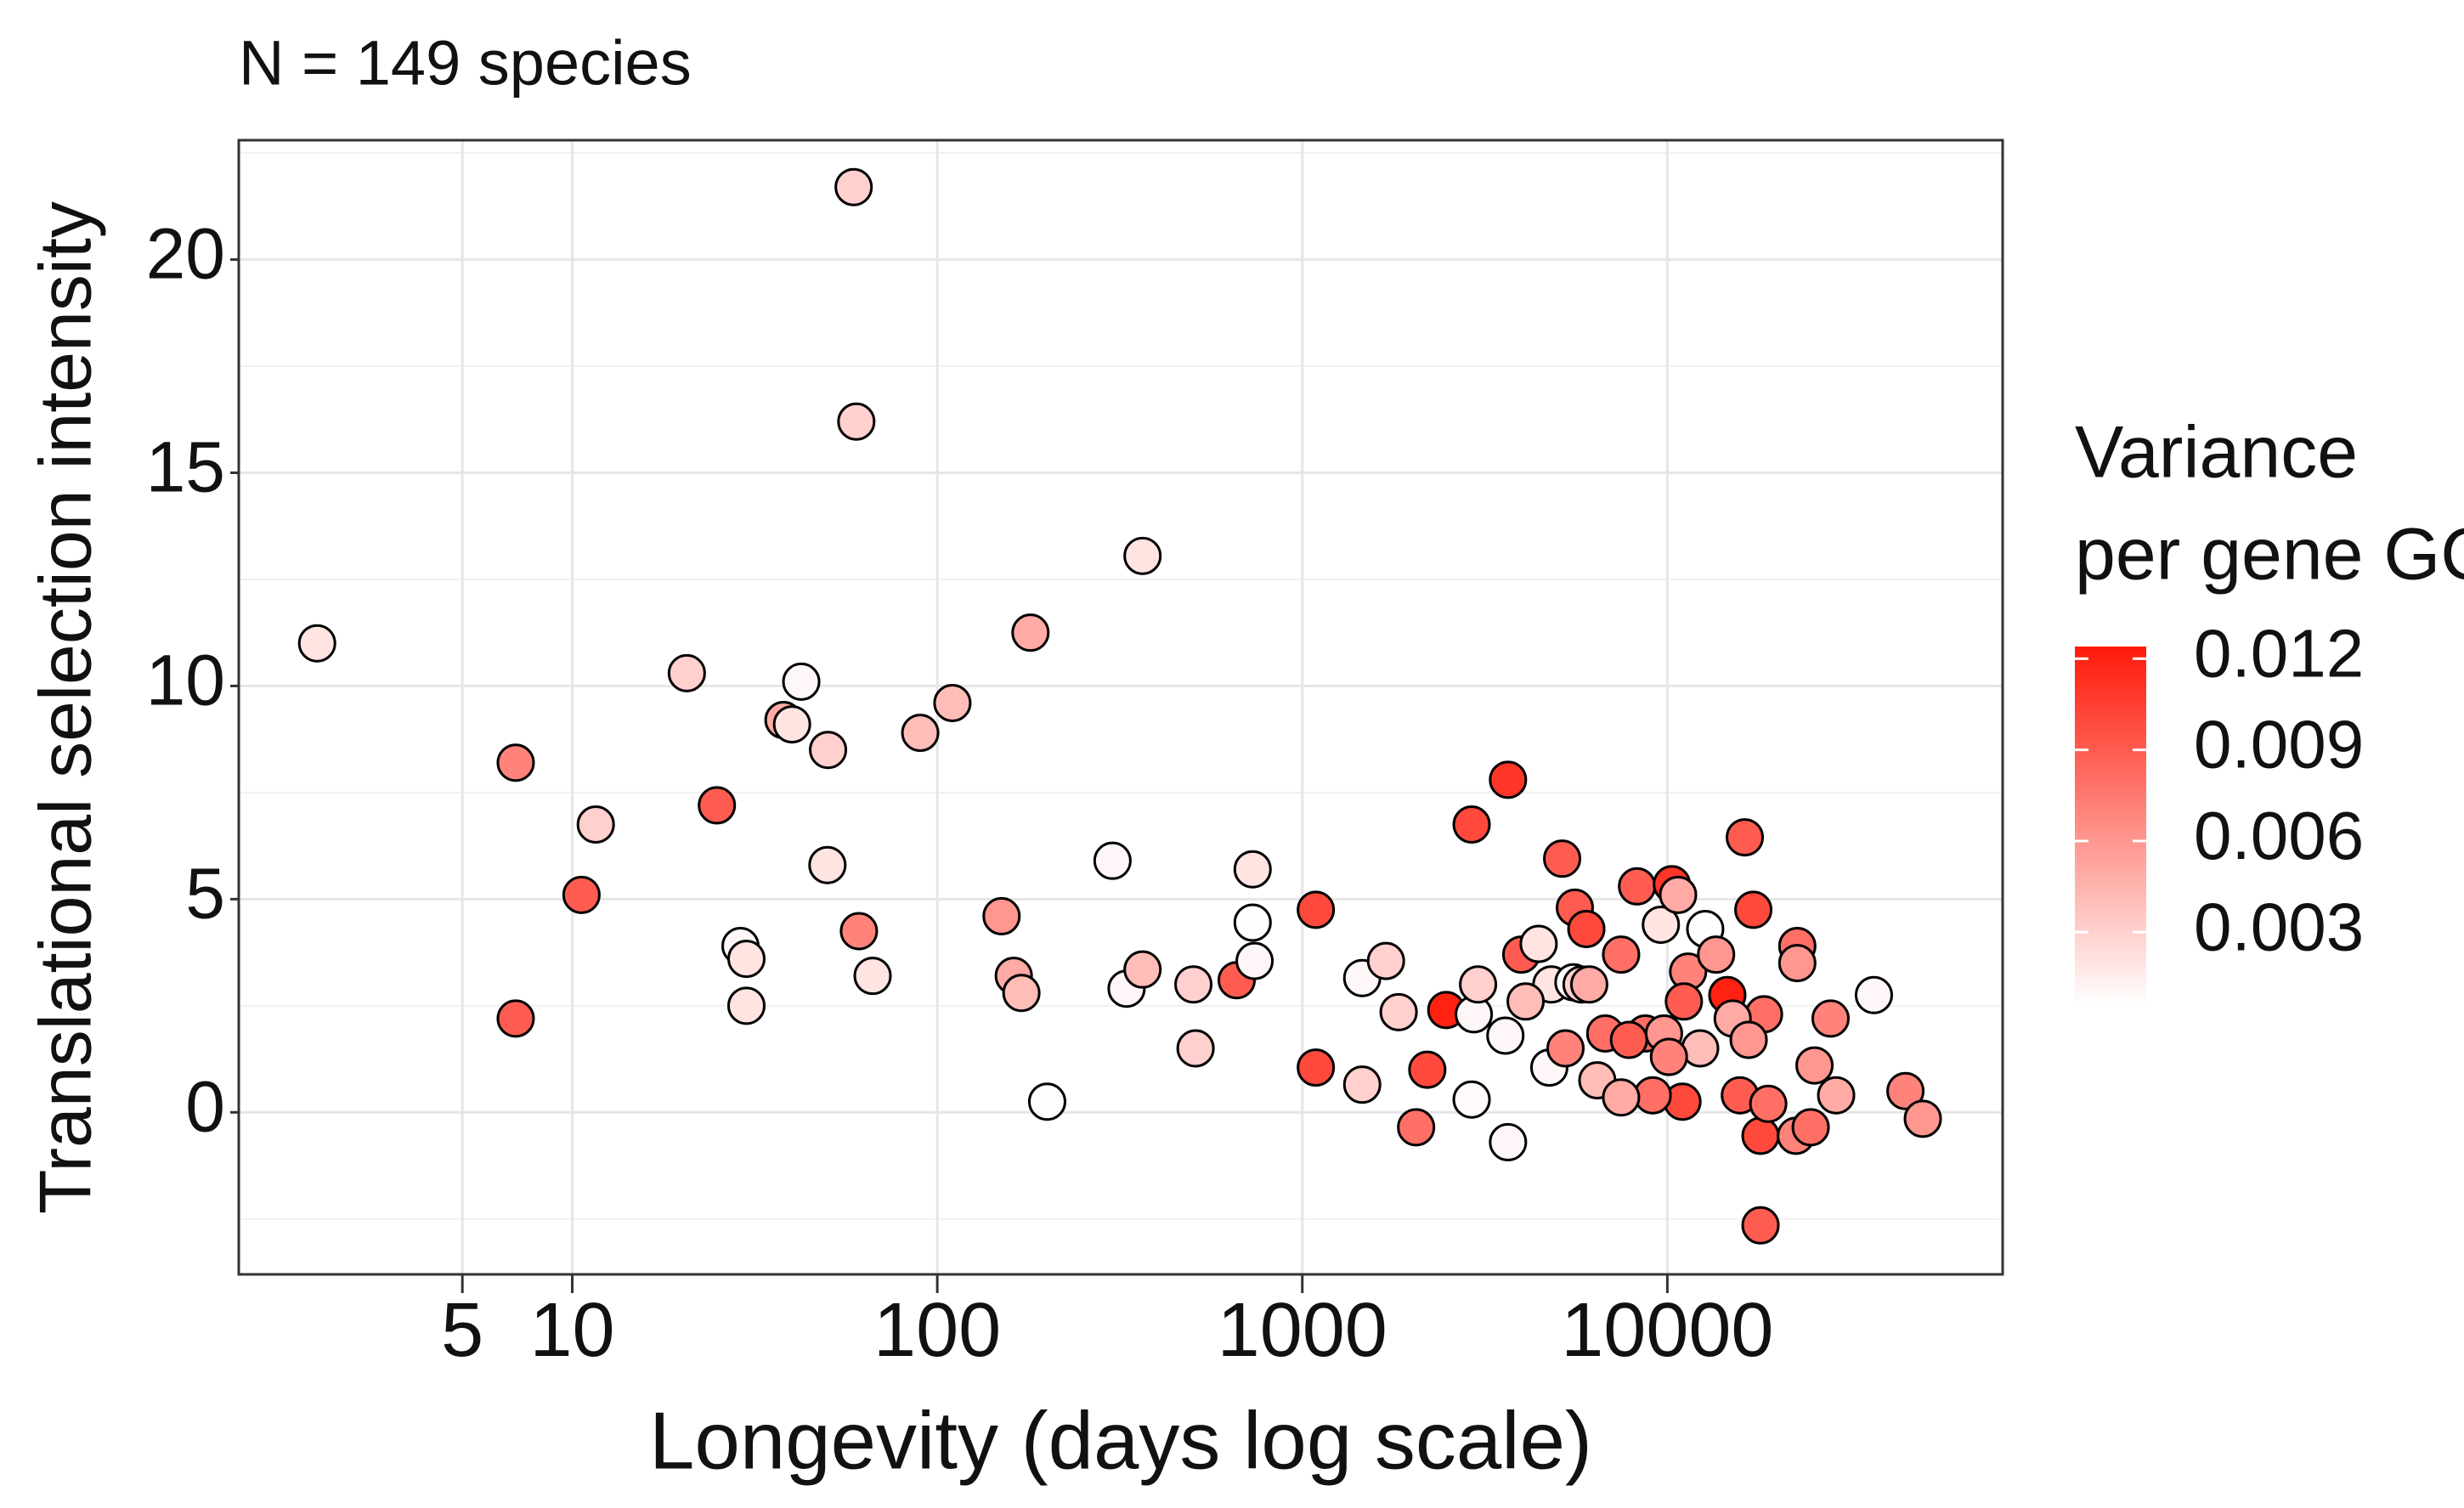 Image resolution: width=2464 pixels, height=1508 pixels. What do you see at coordinates (2279, 836) in the screenshot?
I see `colorbar-label: 0.006` at bounding box center [2279, 836].